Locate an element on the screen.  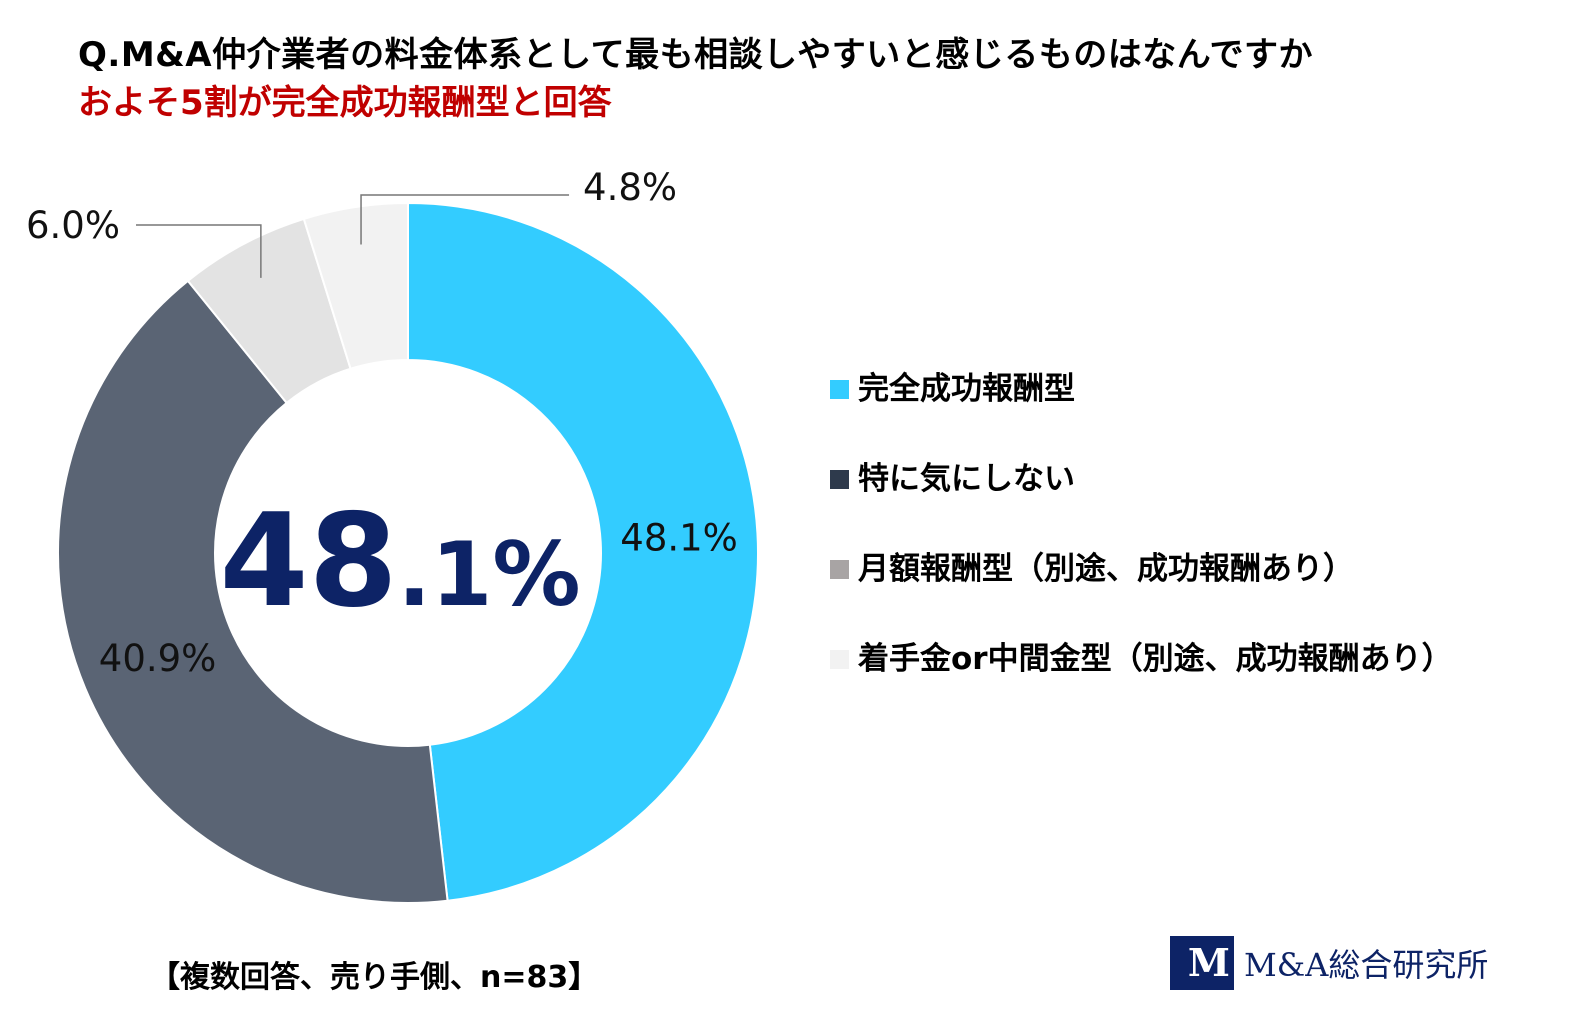
legend-label-1: 完全成功報酬型 is located at coordinates (966, 389).